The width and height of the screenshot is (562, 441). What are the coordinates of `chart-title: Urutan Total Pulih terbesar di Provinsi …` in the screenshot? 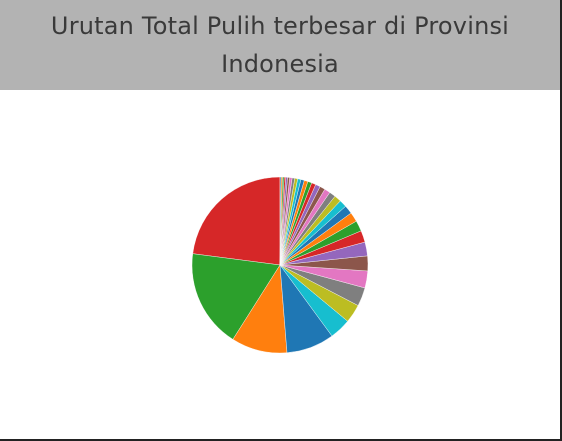 It's located at (280, 45).